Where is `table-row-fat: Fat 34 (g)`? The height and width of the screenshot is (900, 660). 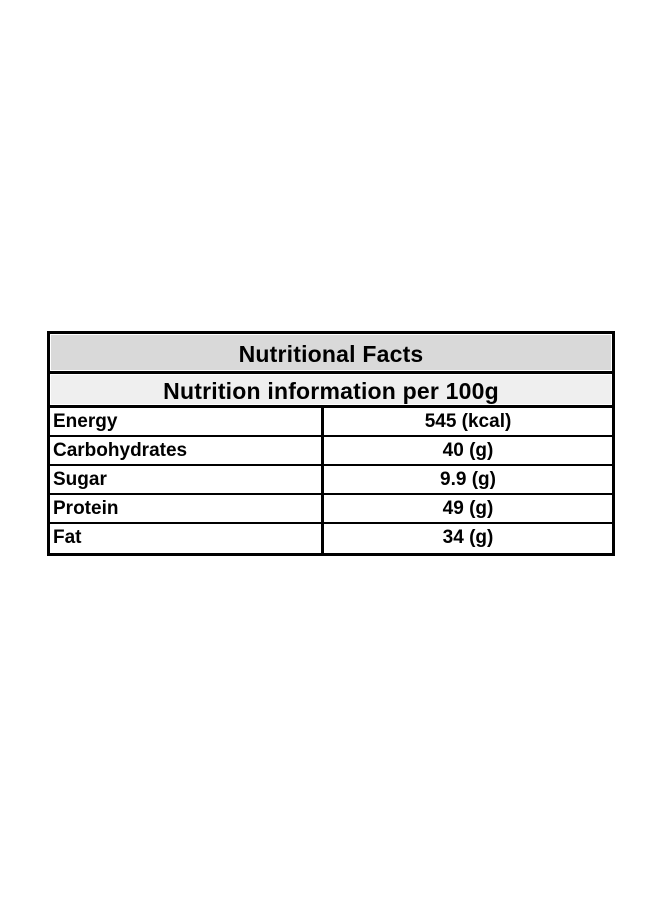 table-row-fat: Fat 34 (g) is located at coordinates (331, 538).